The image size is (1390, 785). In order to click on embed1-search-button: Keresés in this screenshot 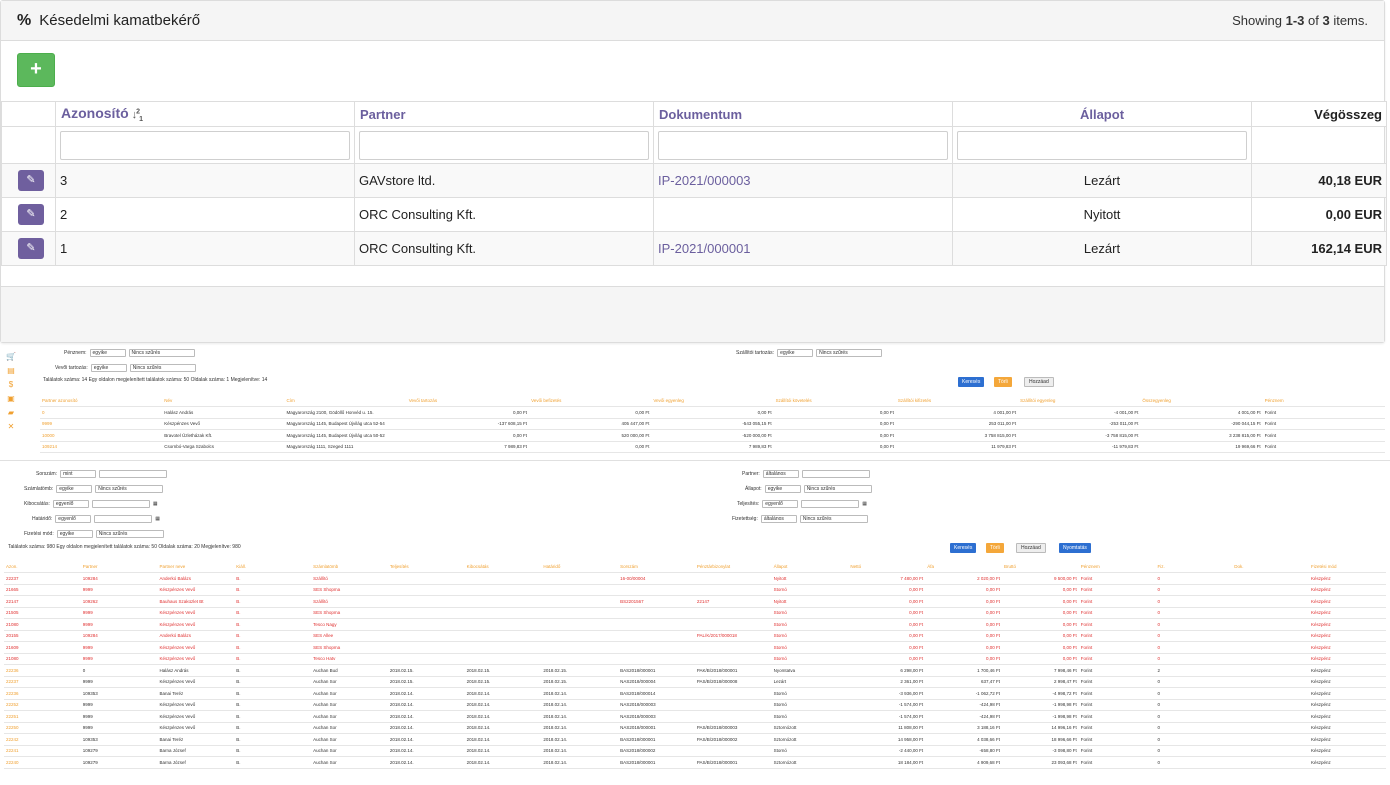, I will do `click(971, 382)`.